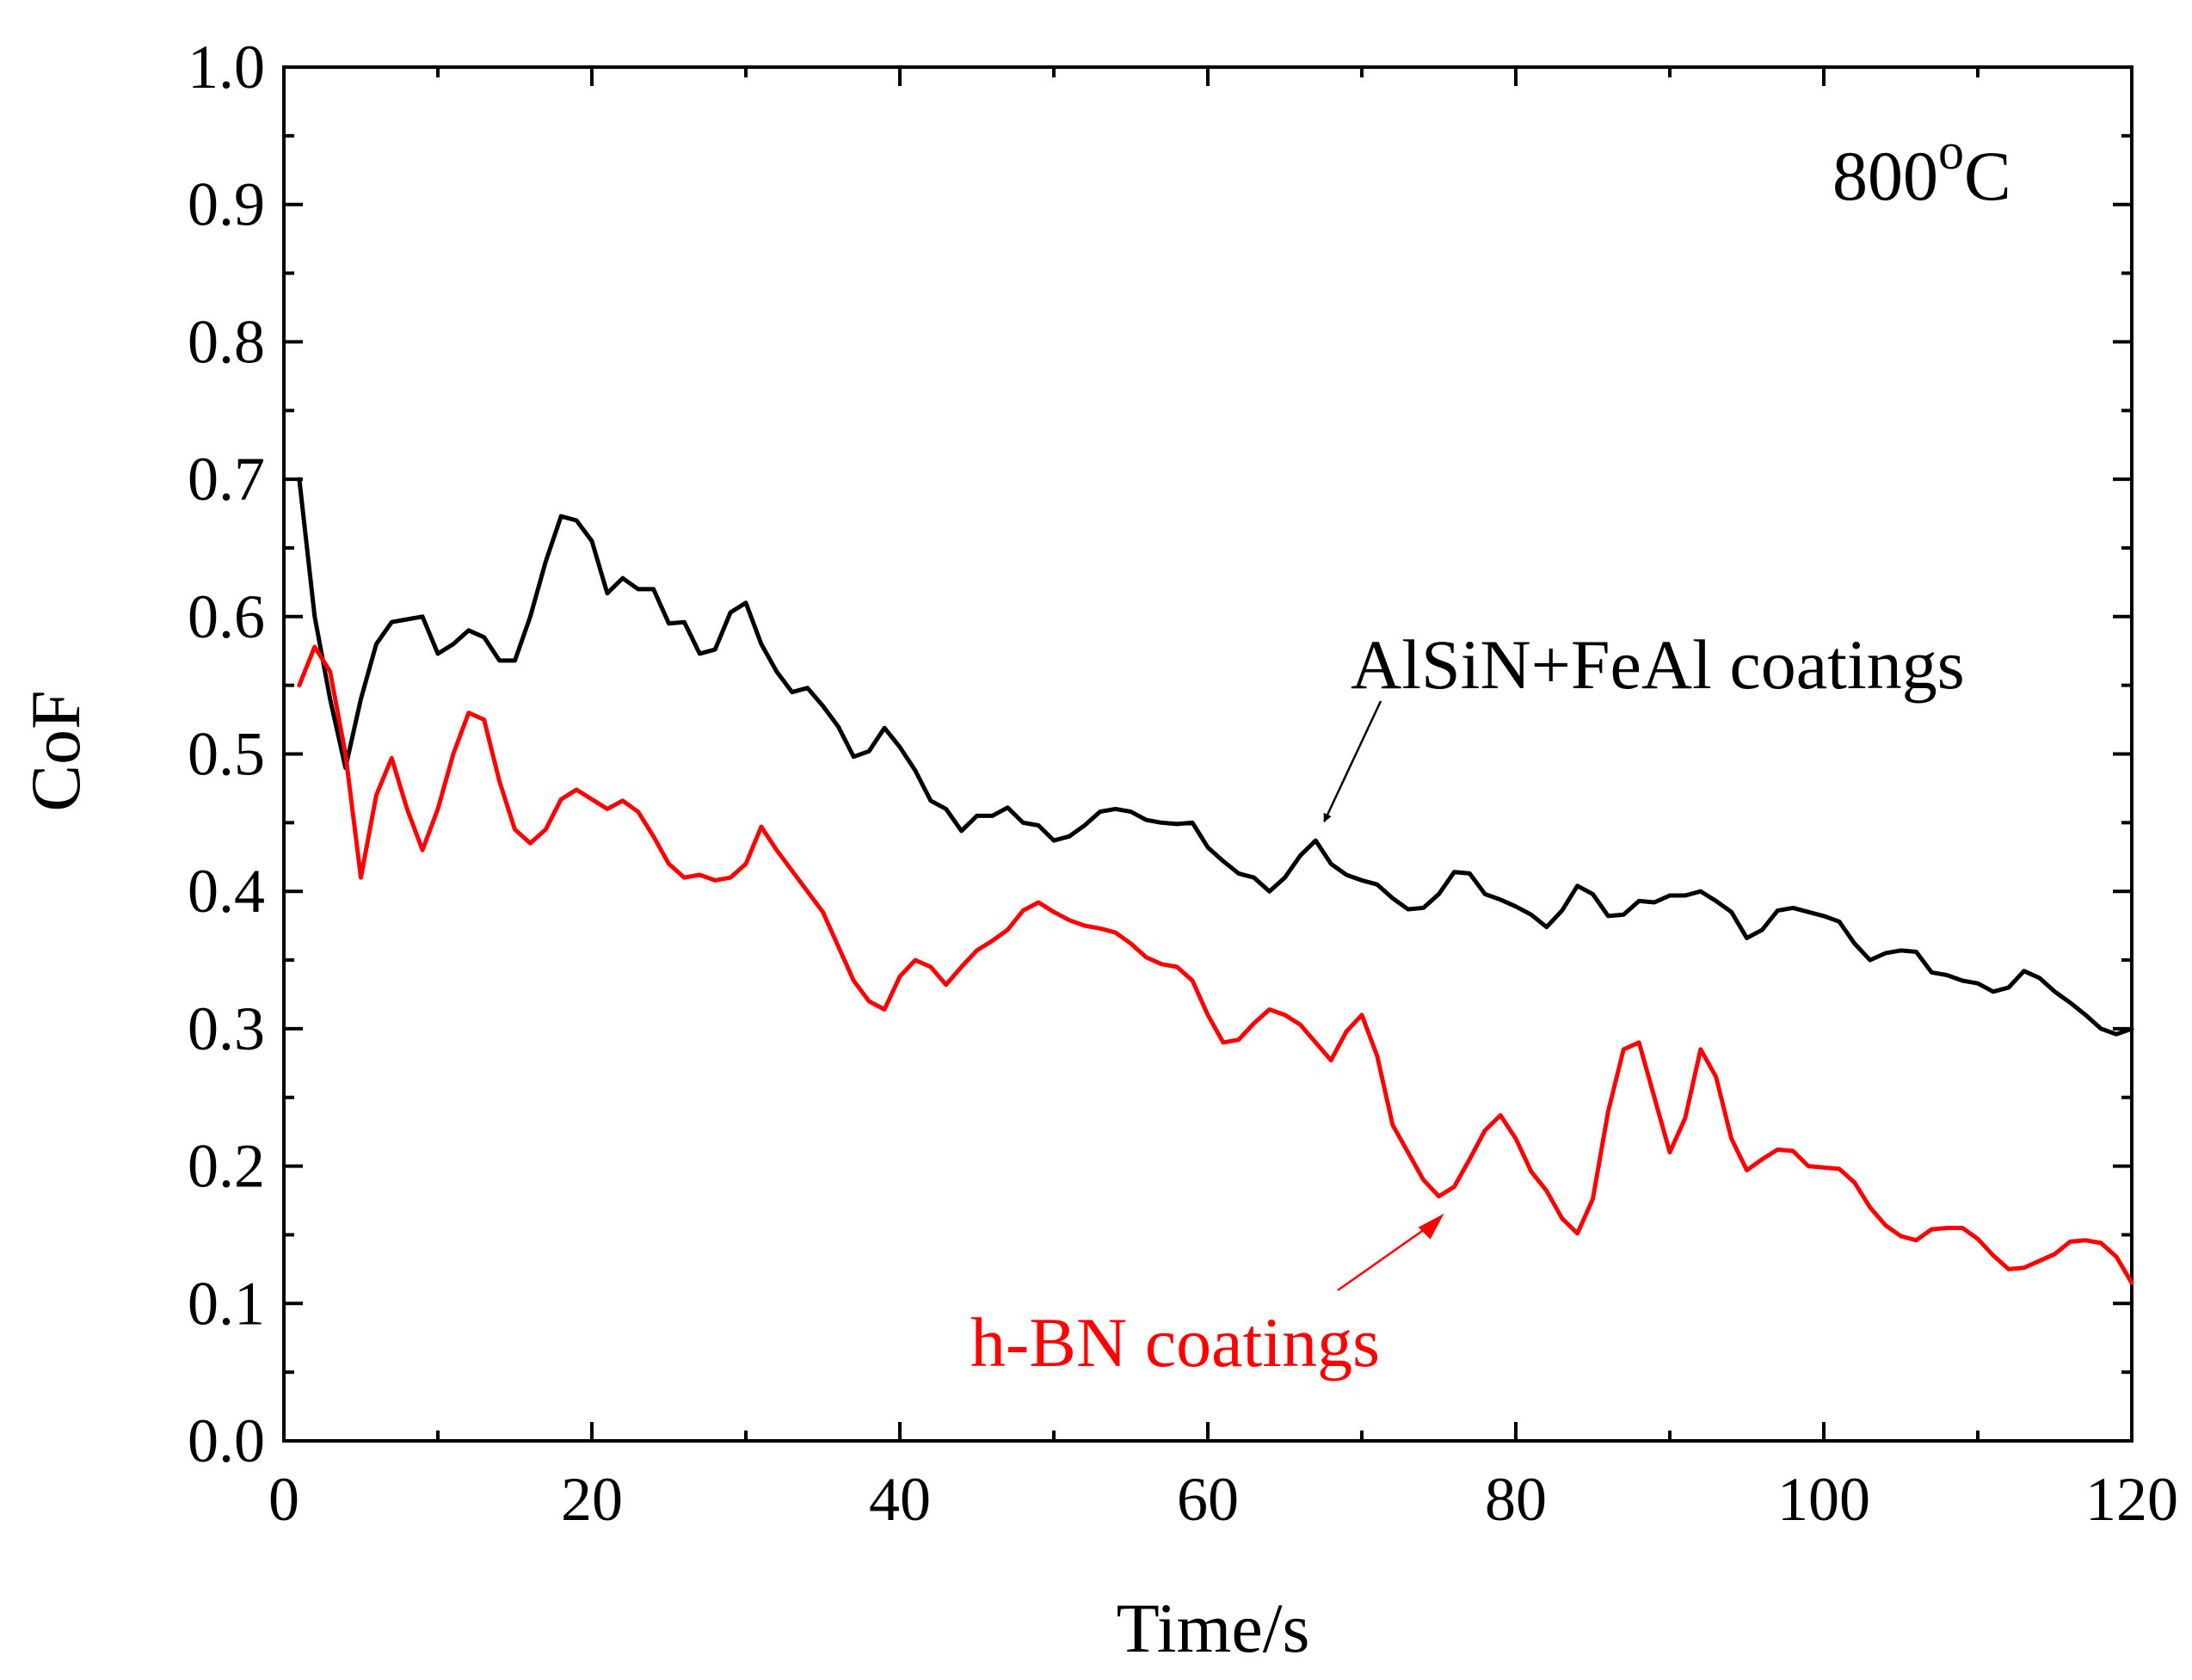 The height and width of the screenshot is (1680, 2192). Describe the element at coordinates (227, 342) in the screenshot. I see `y-tick-label: 0.8` at that location.